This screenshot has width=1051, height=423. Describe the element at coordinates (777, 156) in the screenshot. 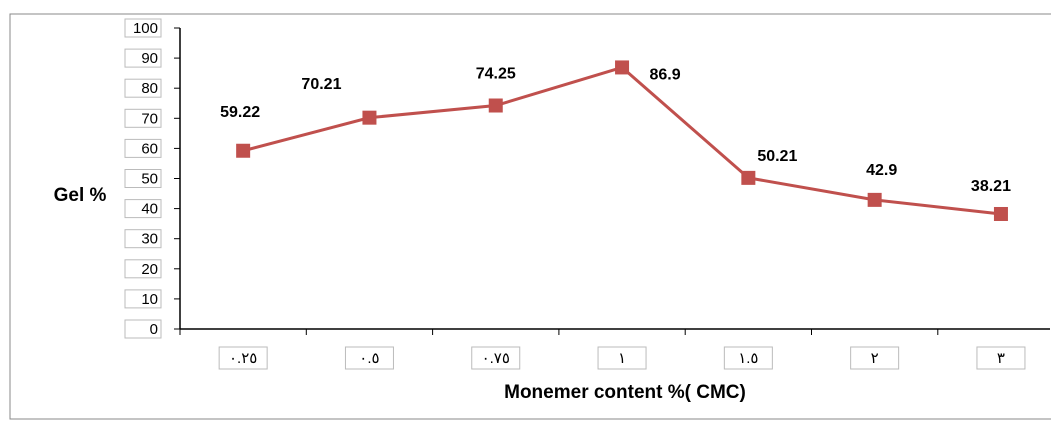

I see `data-label: 50.21` at that location.